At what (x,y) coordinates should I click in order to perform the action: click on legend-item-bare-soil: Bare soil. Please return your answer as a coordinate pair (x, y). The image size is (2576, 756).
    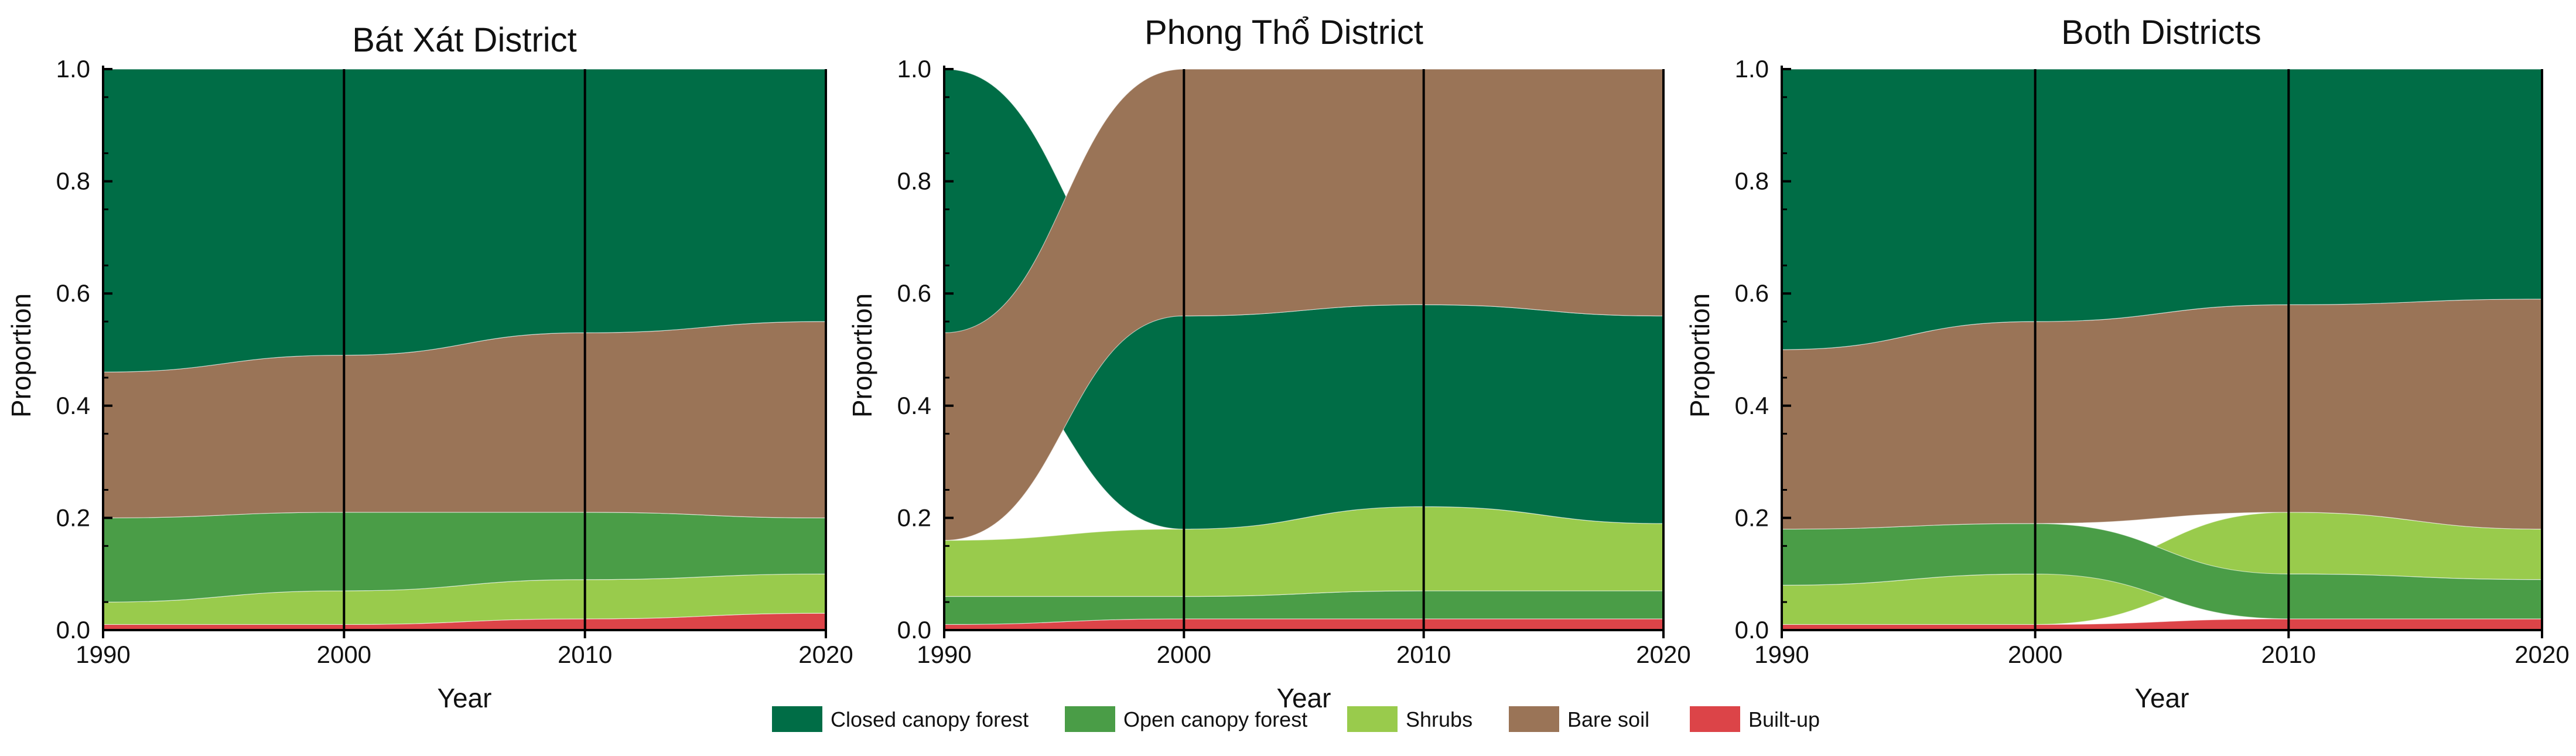
    Looking at the image, I should click on (1579, 719).